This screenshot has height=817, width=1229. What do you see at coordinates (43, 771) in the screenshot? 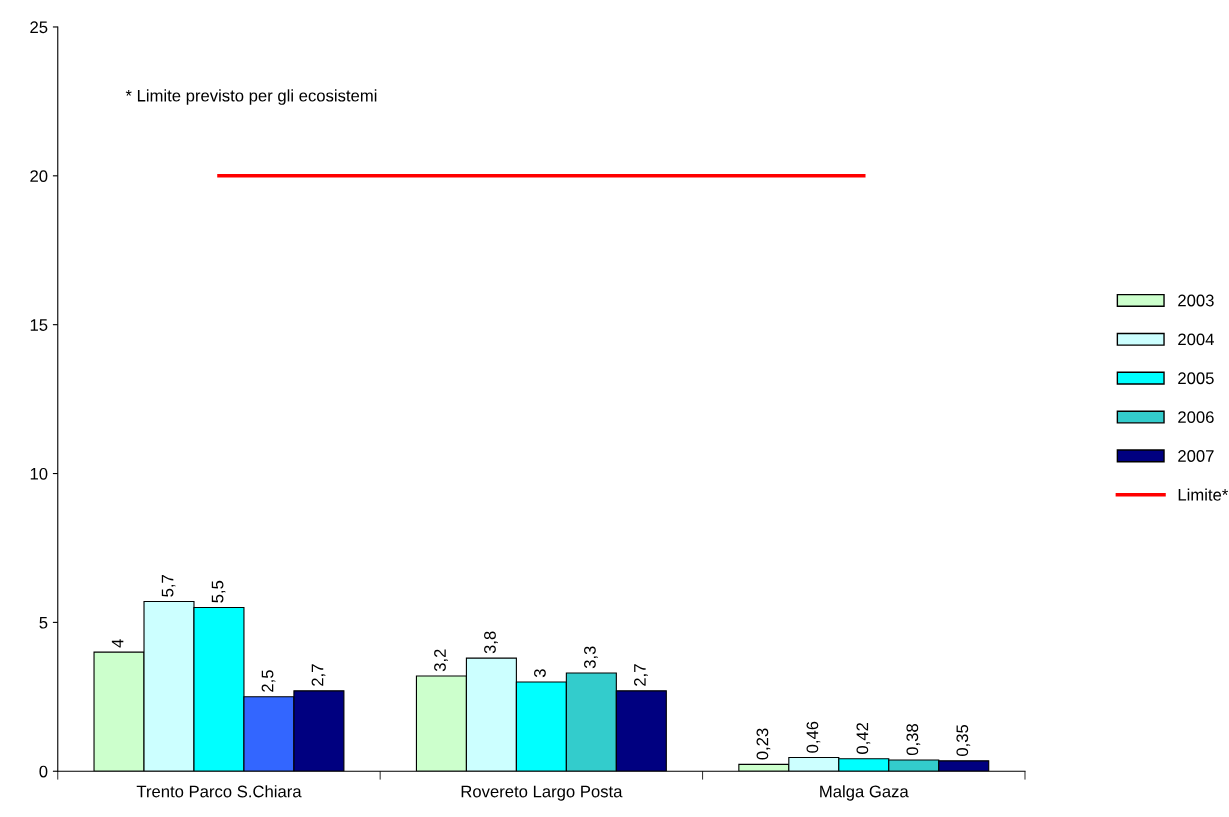
I see `y-tick-label: 0` at bounding box center [43, 771].